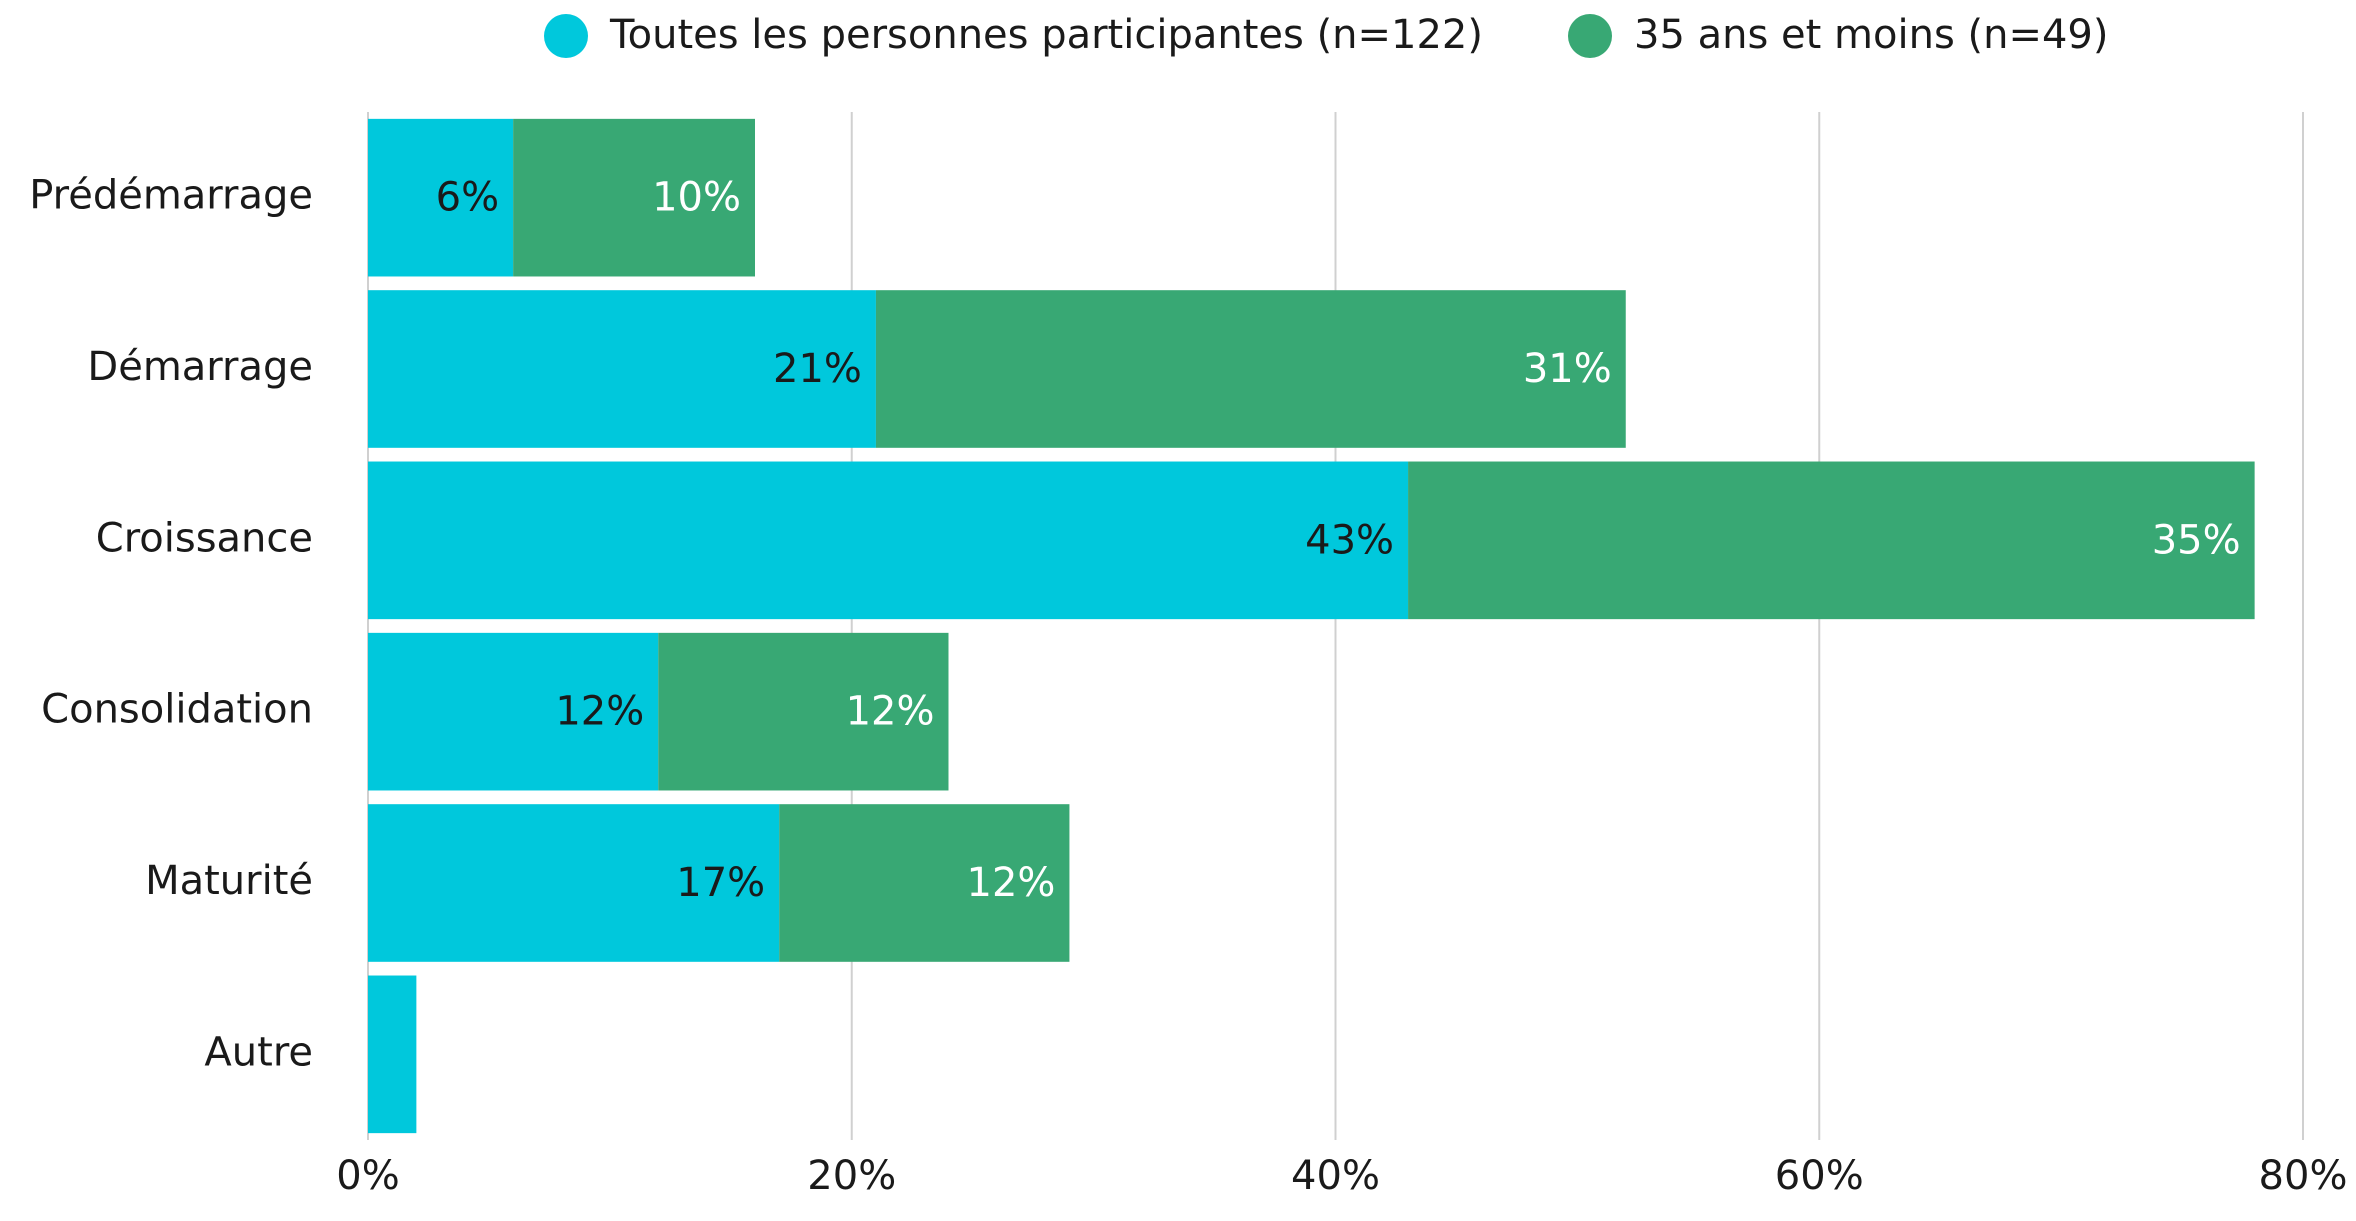 The height and width of the screenshot is (1221, 2356). I want to click on value-label: 17%, so click(720, 883).